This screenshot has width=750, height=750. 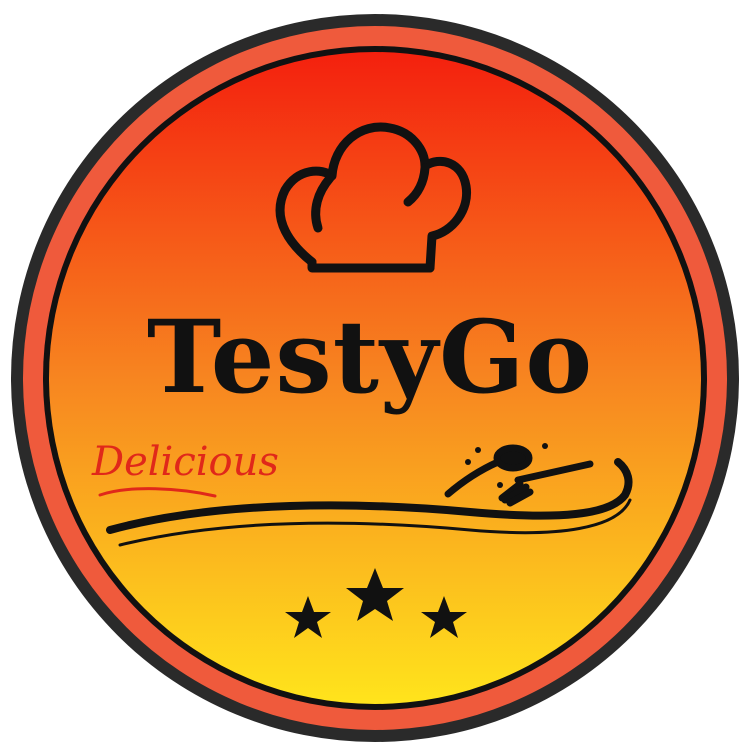 What do you see at coordinates (519, 475) in the screenshot?
I see `spoon-fork-icon` at bounding box center [519, 475].